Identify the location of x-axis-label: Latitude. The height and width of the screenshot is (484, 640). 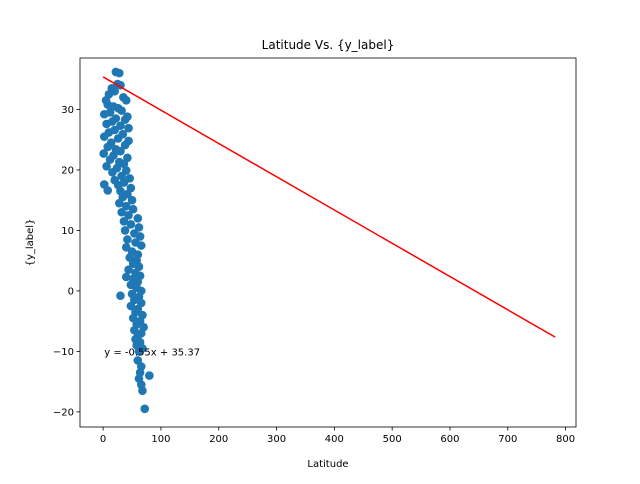
(327, 464).